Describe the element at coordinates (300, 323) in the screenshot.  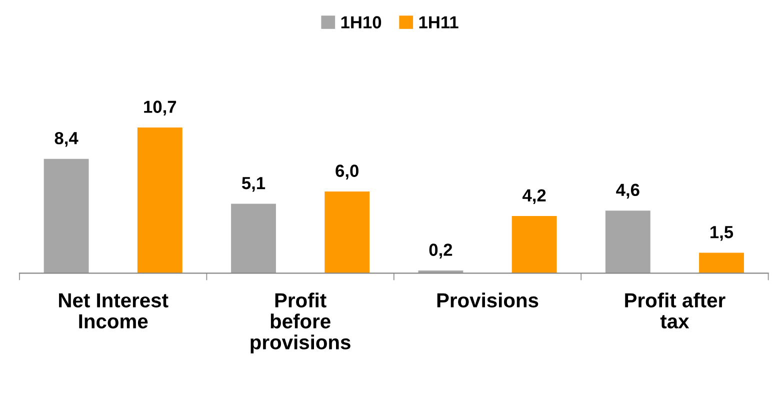
I see `x-tick-label: Profit before provisions` at that location.